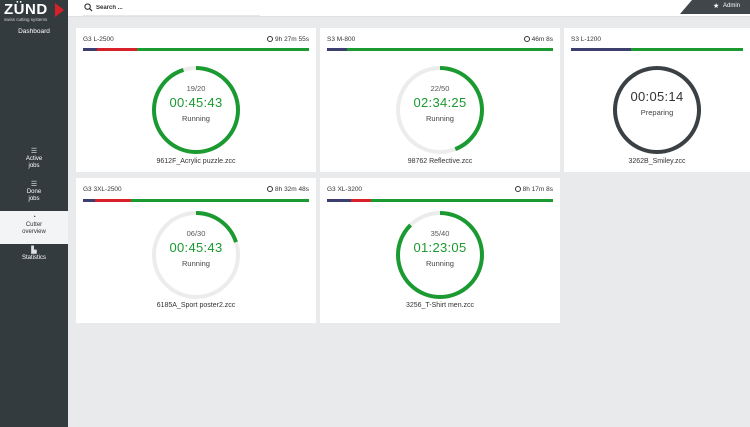  I want to click on dashboard-title: Dashboard, so click(34, 31).